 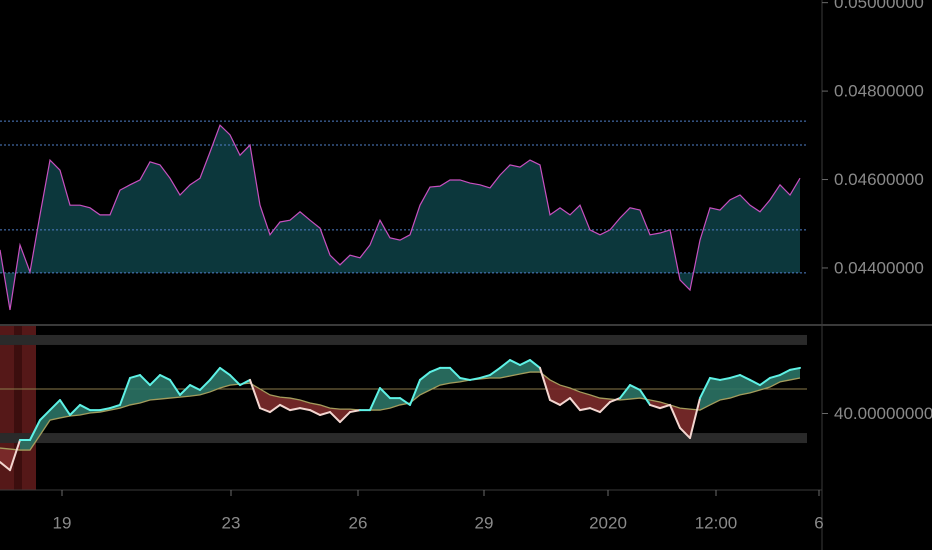 I want to click on x-tick-label: 2020, so click(x=608, y=522).